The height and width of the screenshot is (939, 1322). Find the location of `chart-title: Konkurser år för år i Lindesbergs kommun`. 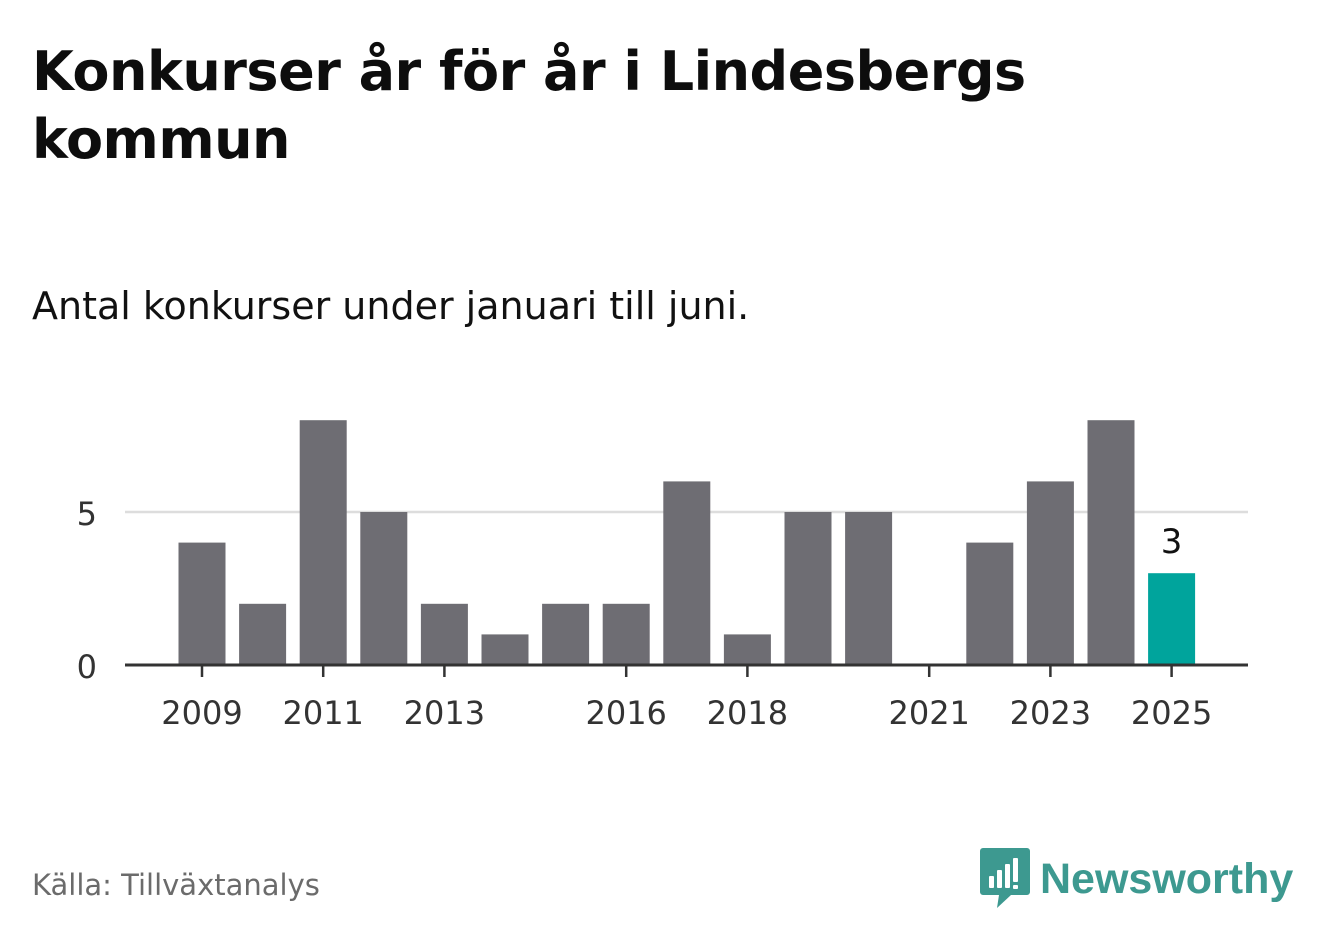

chart-title: Konkurser år för år i Lindesbergs kommun is located at coordinates (529, 105).